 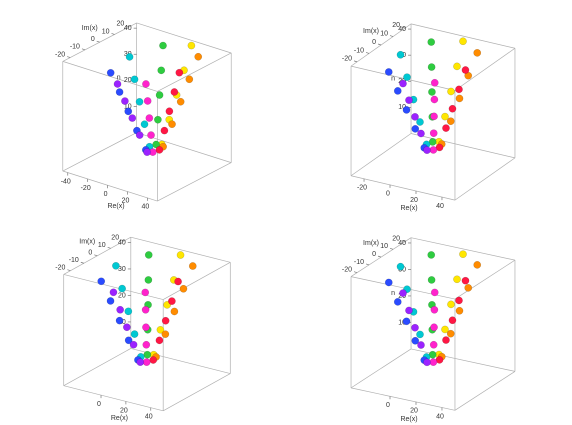 I want to click on z-tick-label: 30, so click(x=122, y=269).